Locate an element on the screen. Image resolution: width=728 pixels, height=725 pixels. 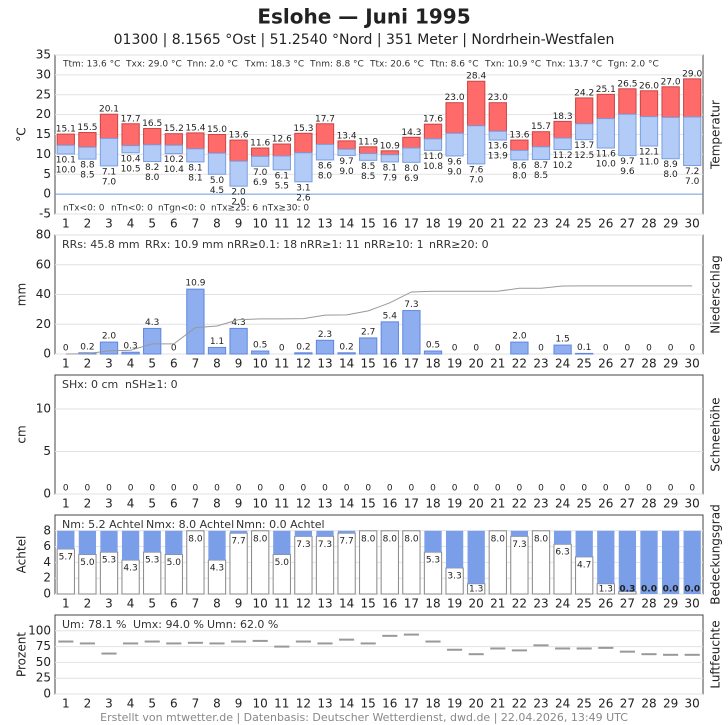
min-label: 9.7 is located at coordinates (627, 162).